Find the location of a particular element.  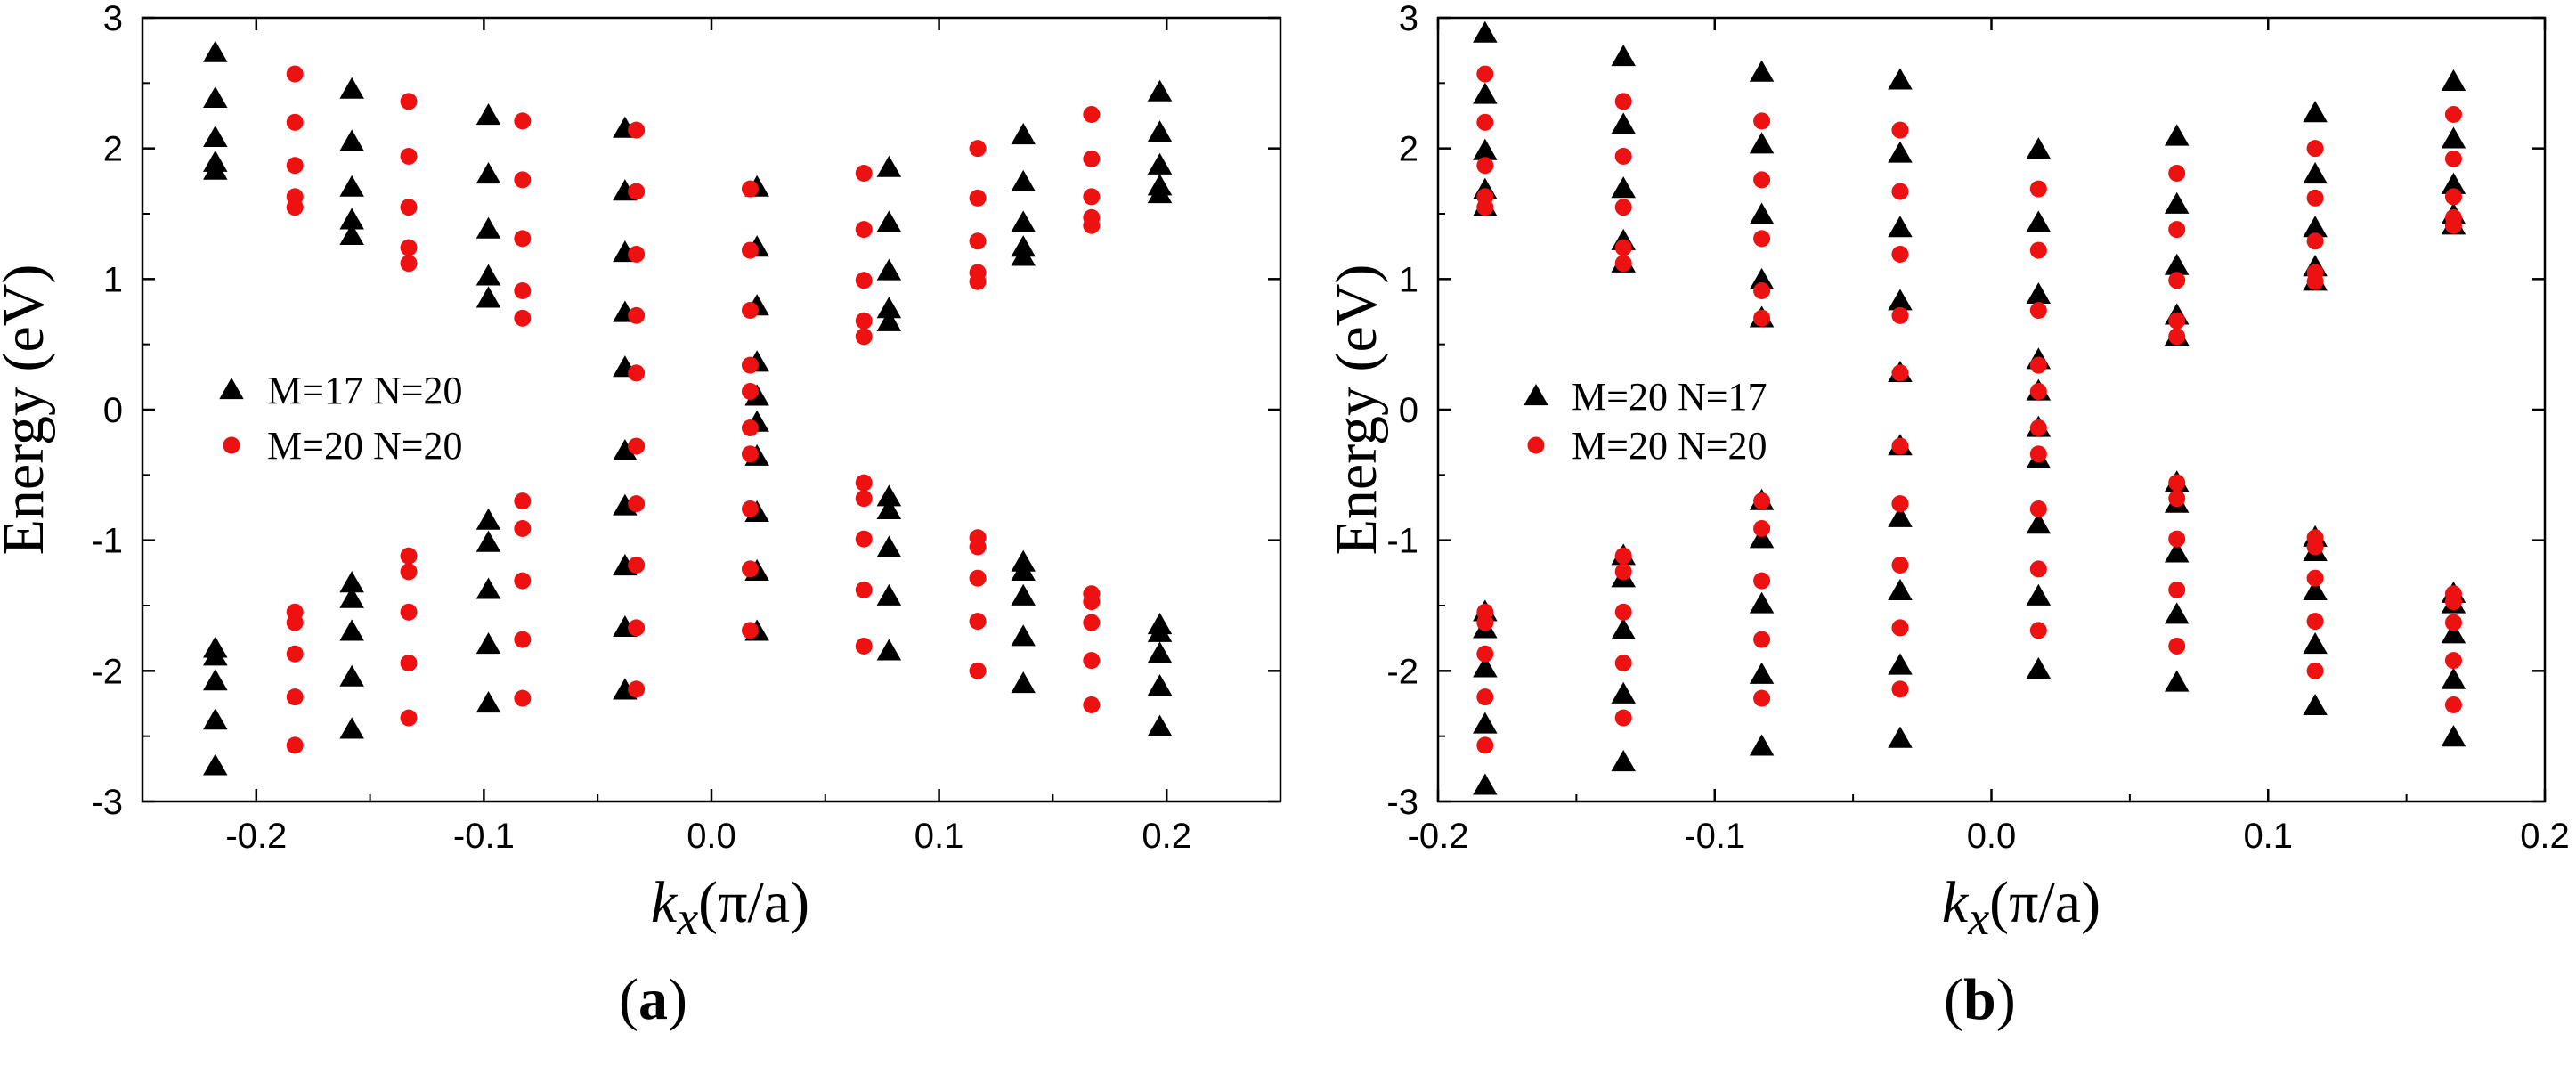

y-tick-label: 1 is located at coordinates (113, 279).